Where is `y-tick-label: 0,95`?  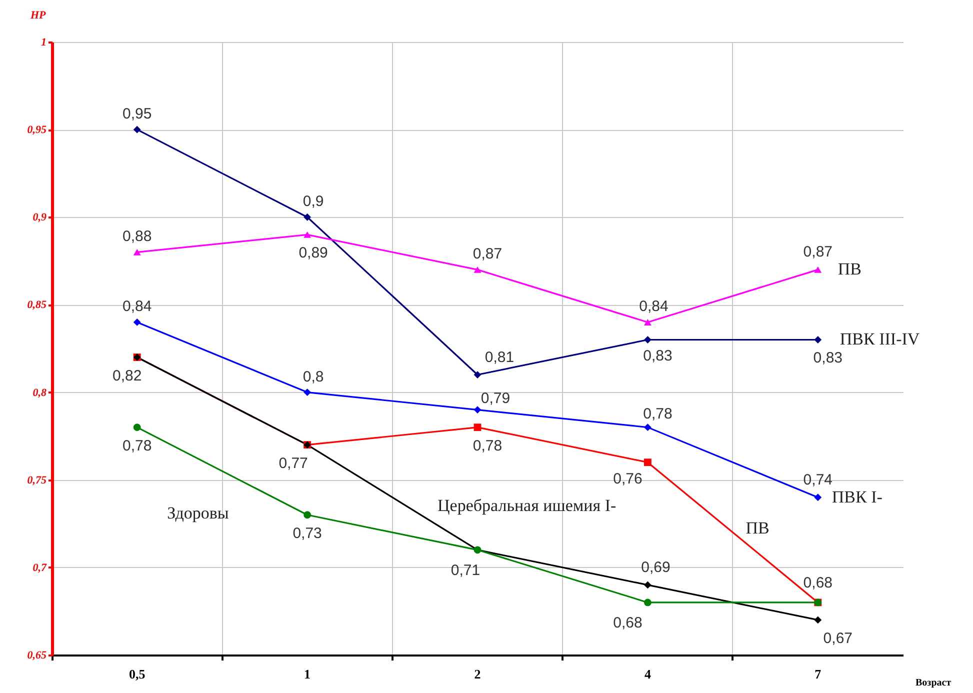 y-tick-label: 0,95 is located at coordinates (37, 130).